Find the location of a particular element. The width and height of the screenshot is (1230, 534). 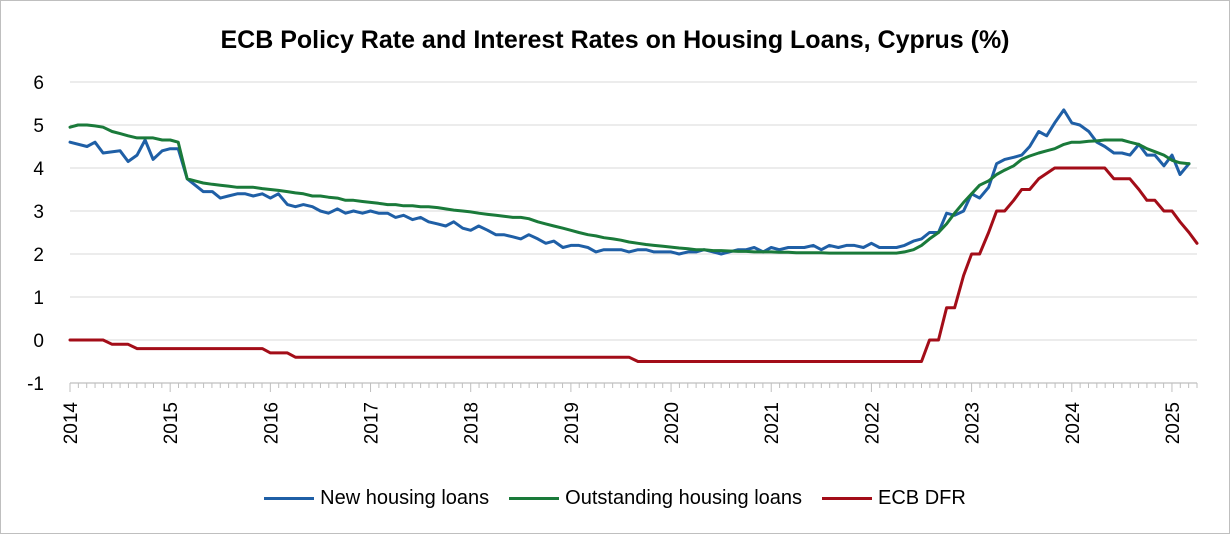

x-axis is located at coordinates (633, 387).